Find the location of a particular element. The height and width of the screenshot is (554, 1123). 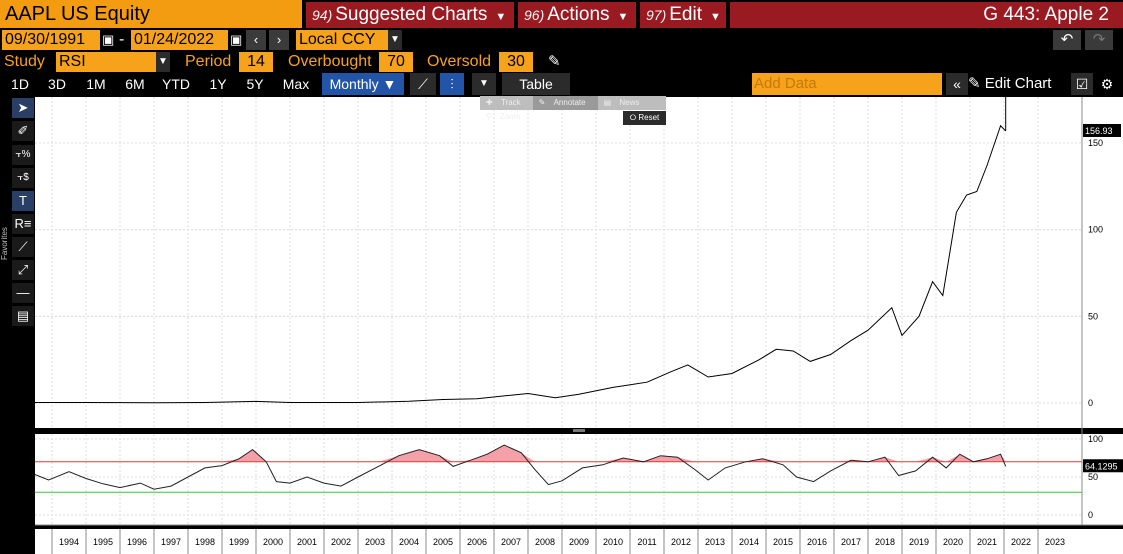

chart-settings-icon: ☑ is located at coordinates (1082, 84).